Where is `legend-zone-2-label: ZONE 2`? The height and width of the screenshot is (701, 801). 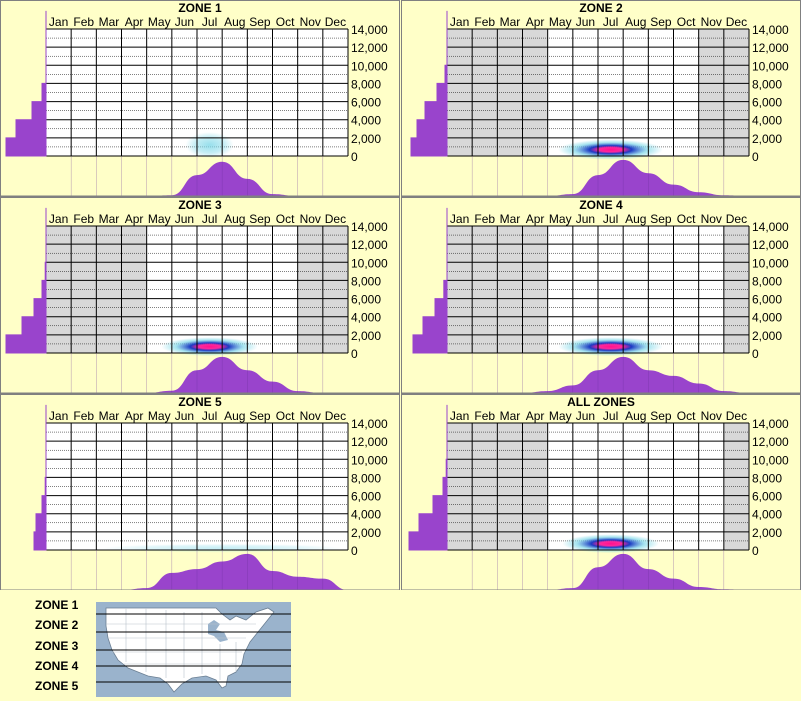
legend-zone-2-label: ZONE 2 is located at coordinates (57, 625).